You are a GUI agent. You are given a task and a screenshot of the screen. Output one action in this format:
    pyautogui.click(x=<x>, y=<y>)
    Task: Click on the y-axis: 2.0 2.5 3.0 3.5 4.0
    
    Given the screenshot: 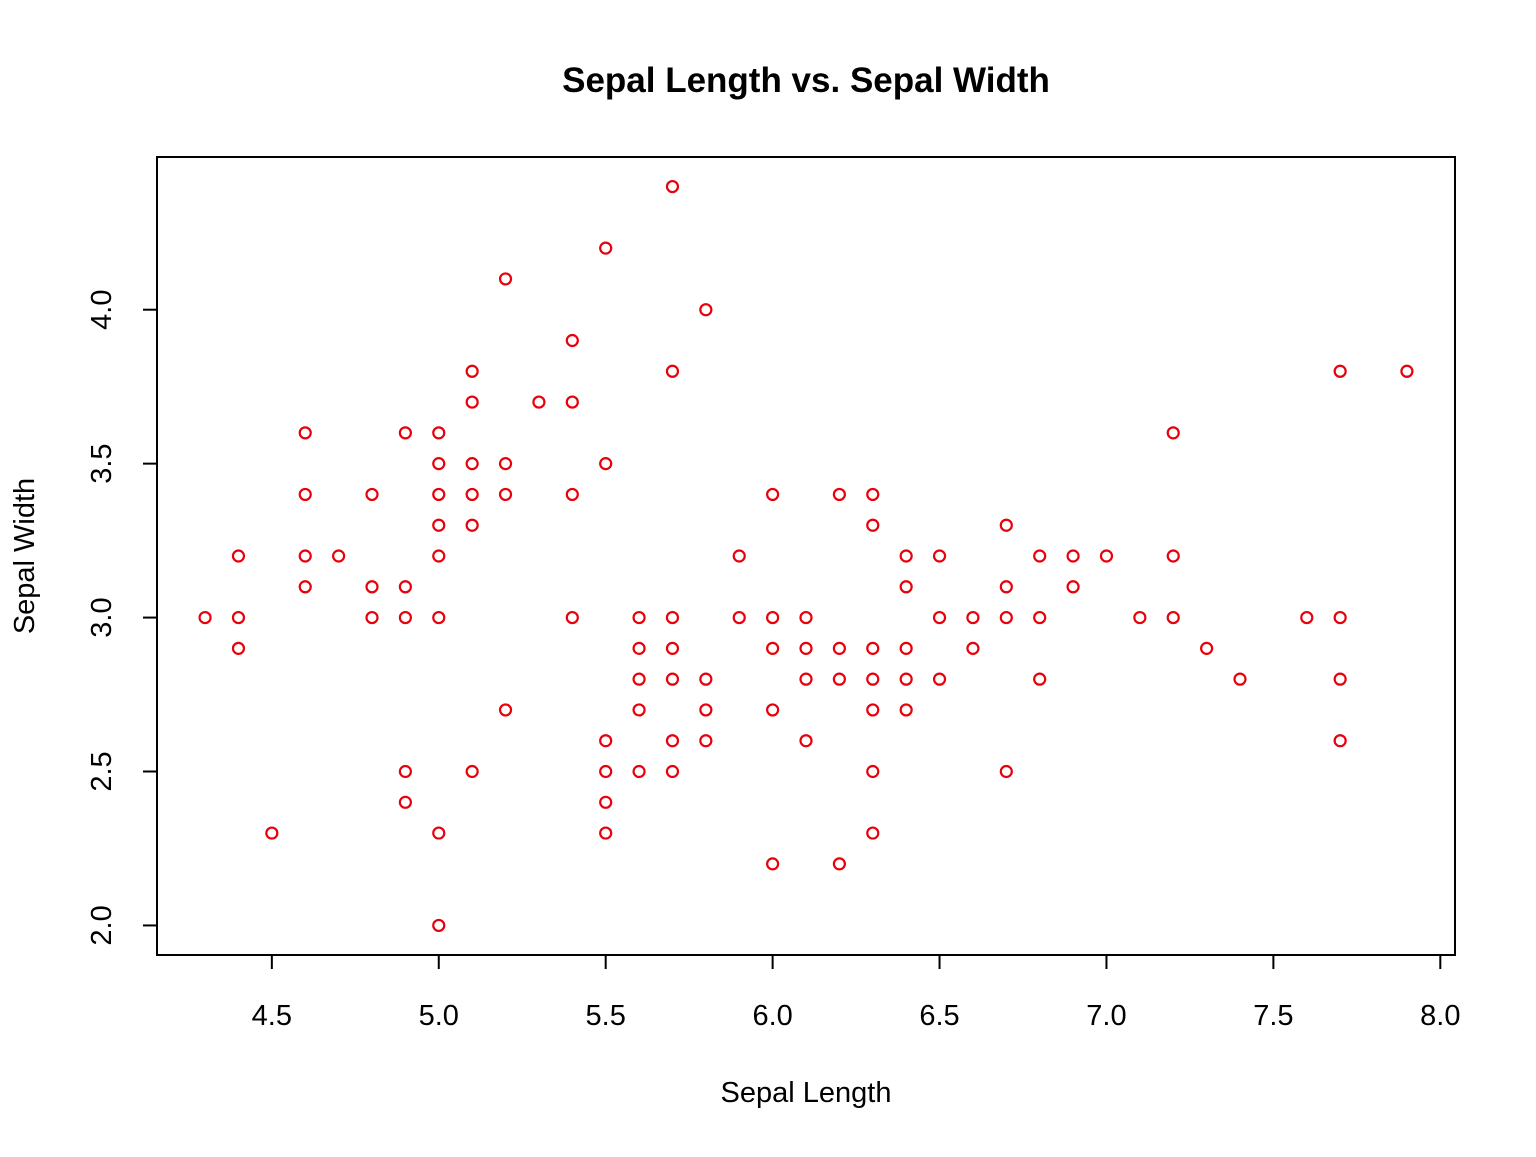 What is the action you would take?
    pyautogui.click(x=122, y=618)
    